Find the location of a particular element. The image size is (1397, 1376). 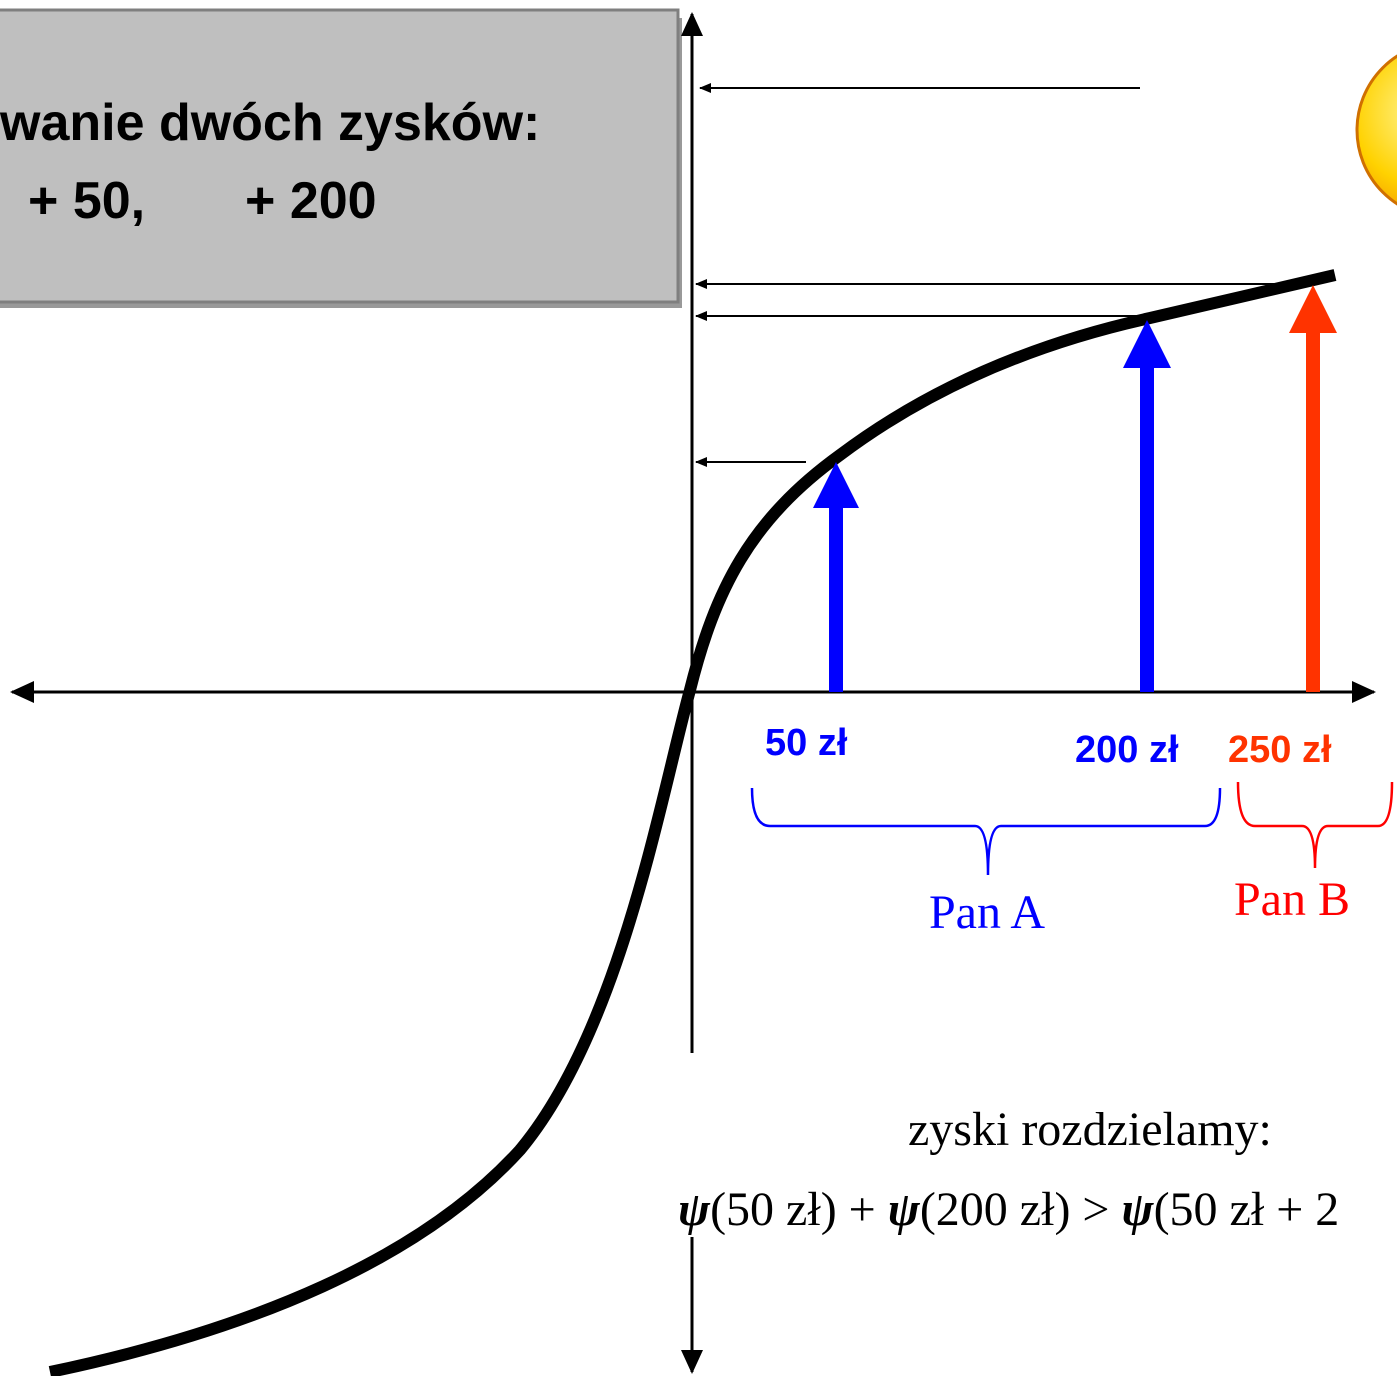

value-arrows is located at coordinates (992, 275).